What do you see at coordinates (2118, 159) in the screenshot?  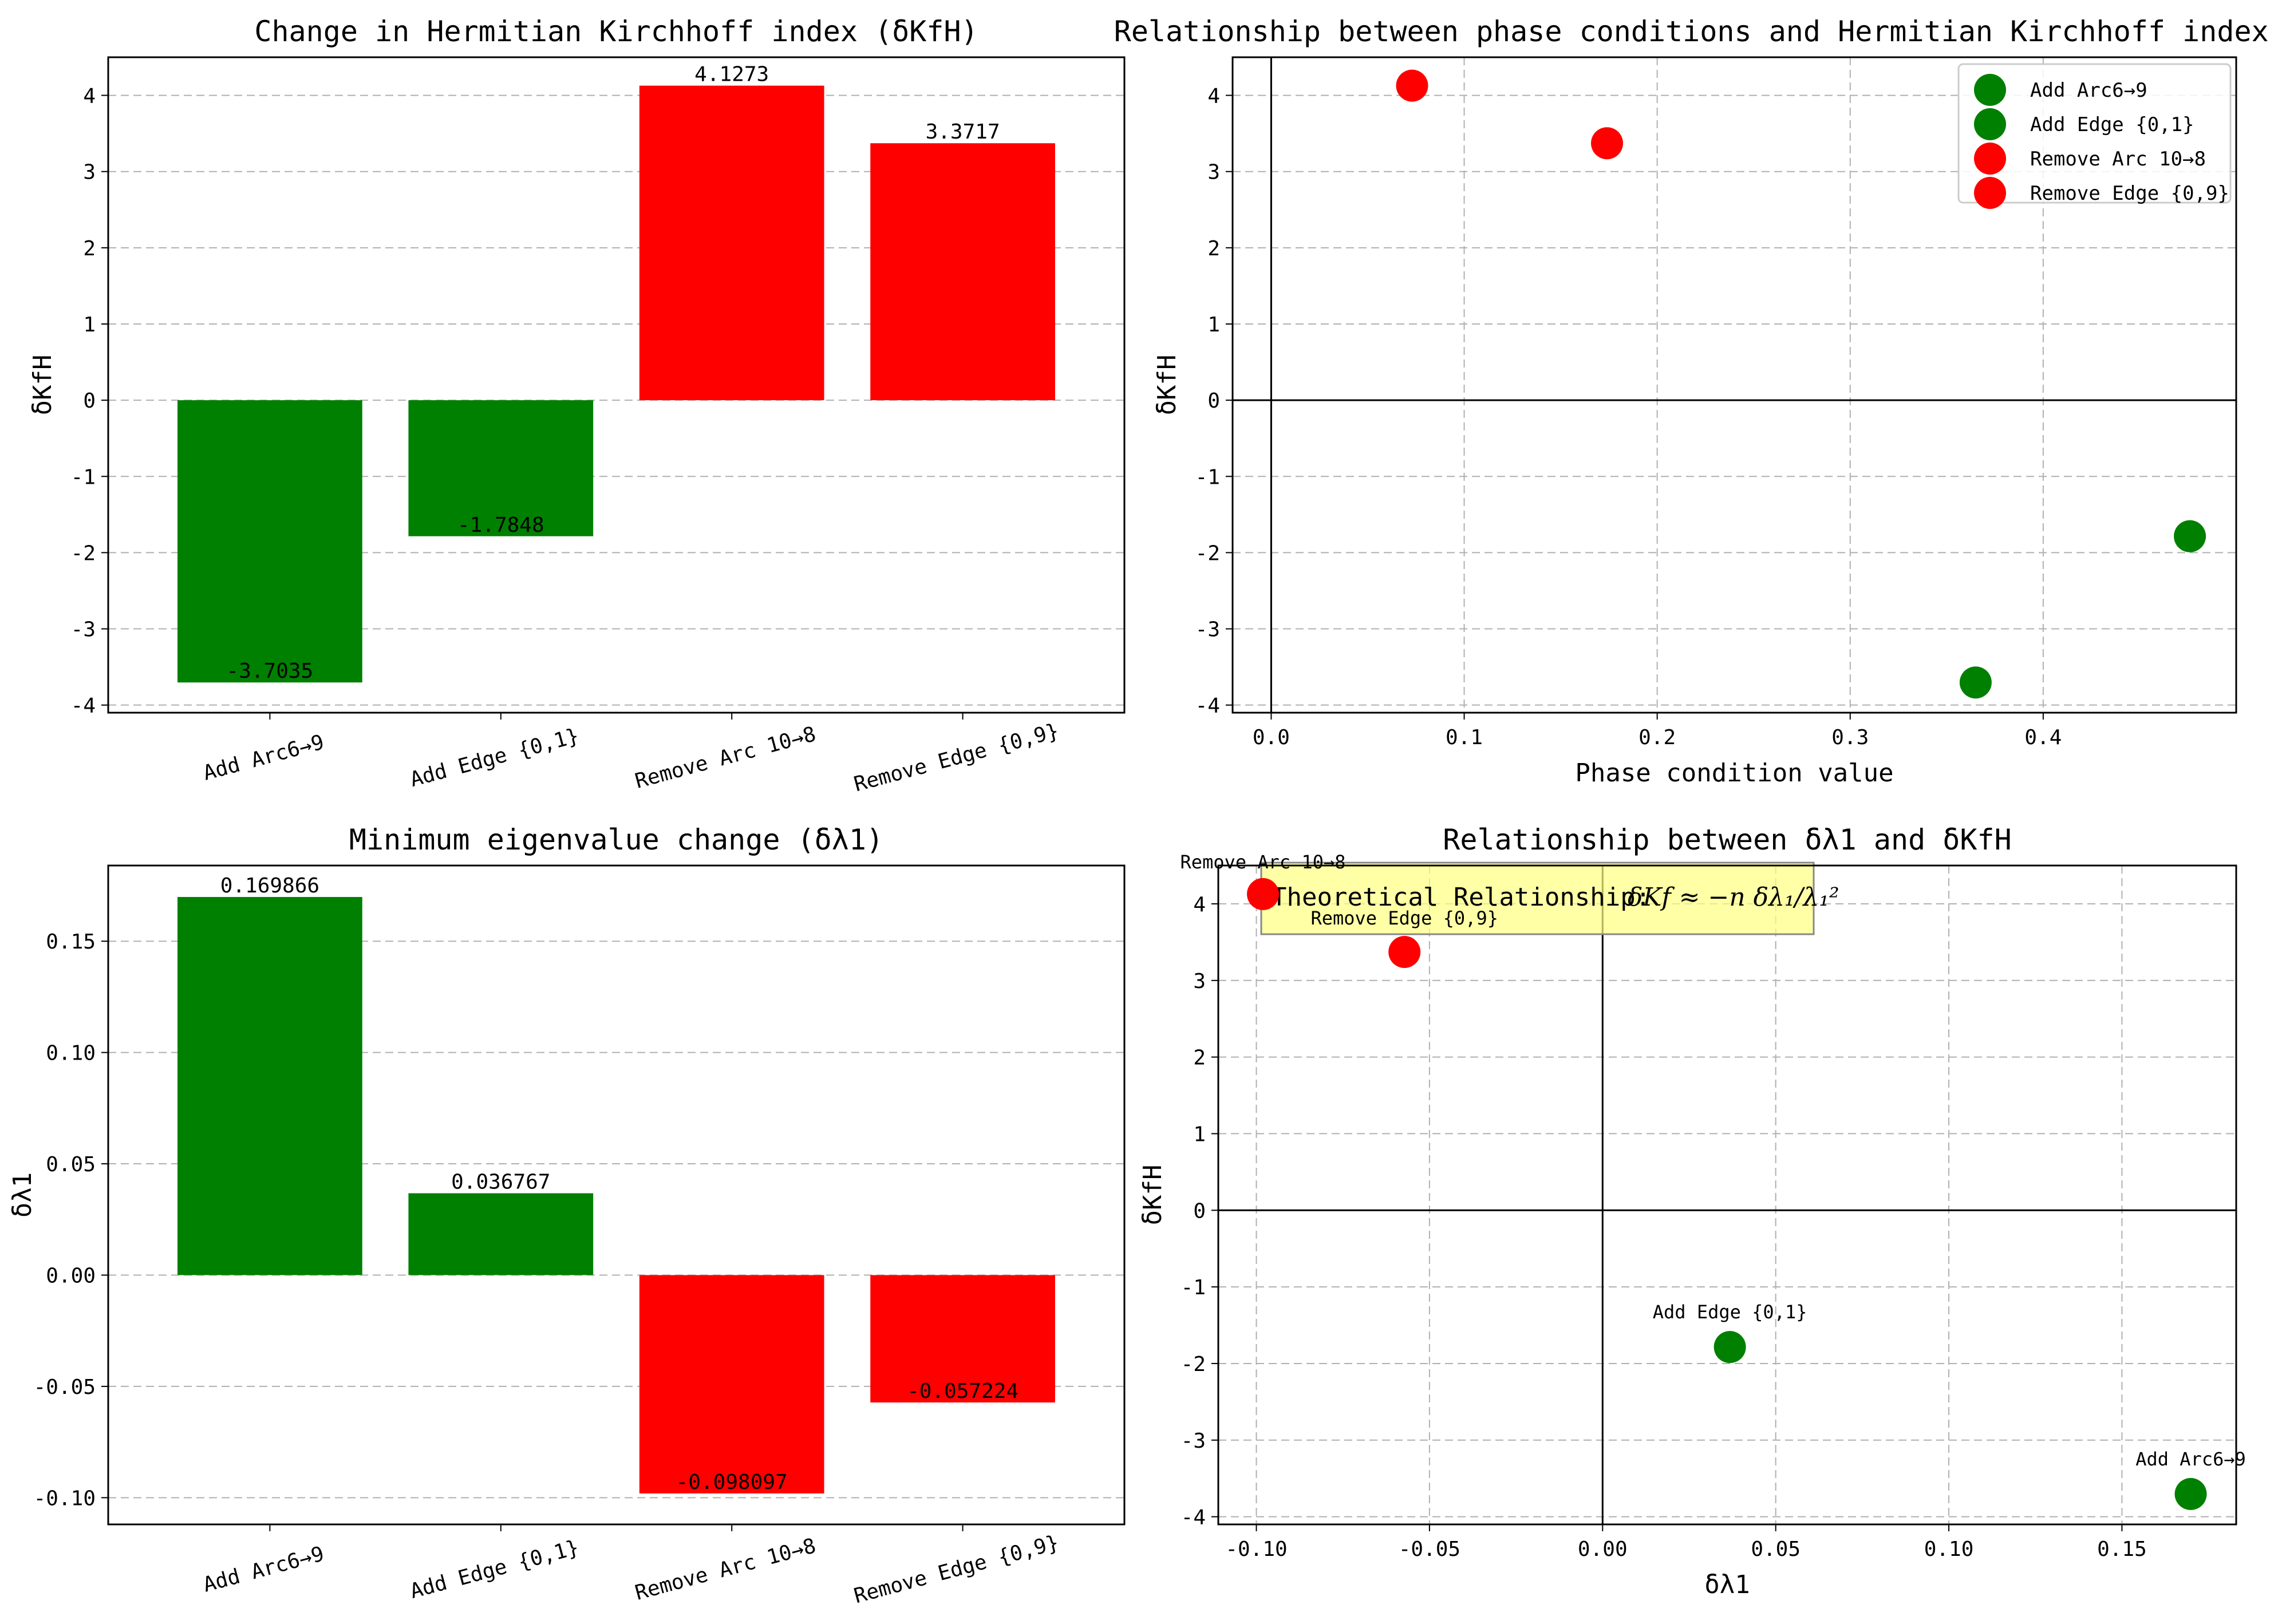 I see `legend-entry: Remove Arc 10→8` at bounding box center [2118, 159].